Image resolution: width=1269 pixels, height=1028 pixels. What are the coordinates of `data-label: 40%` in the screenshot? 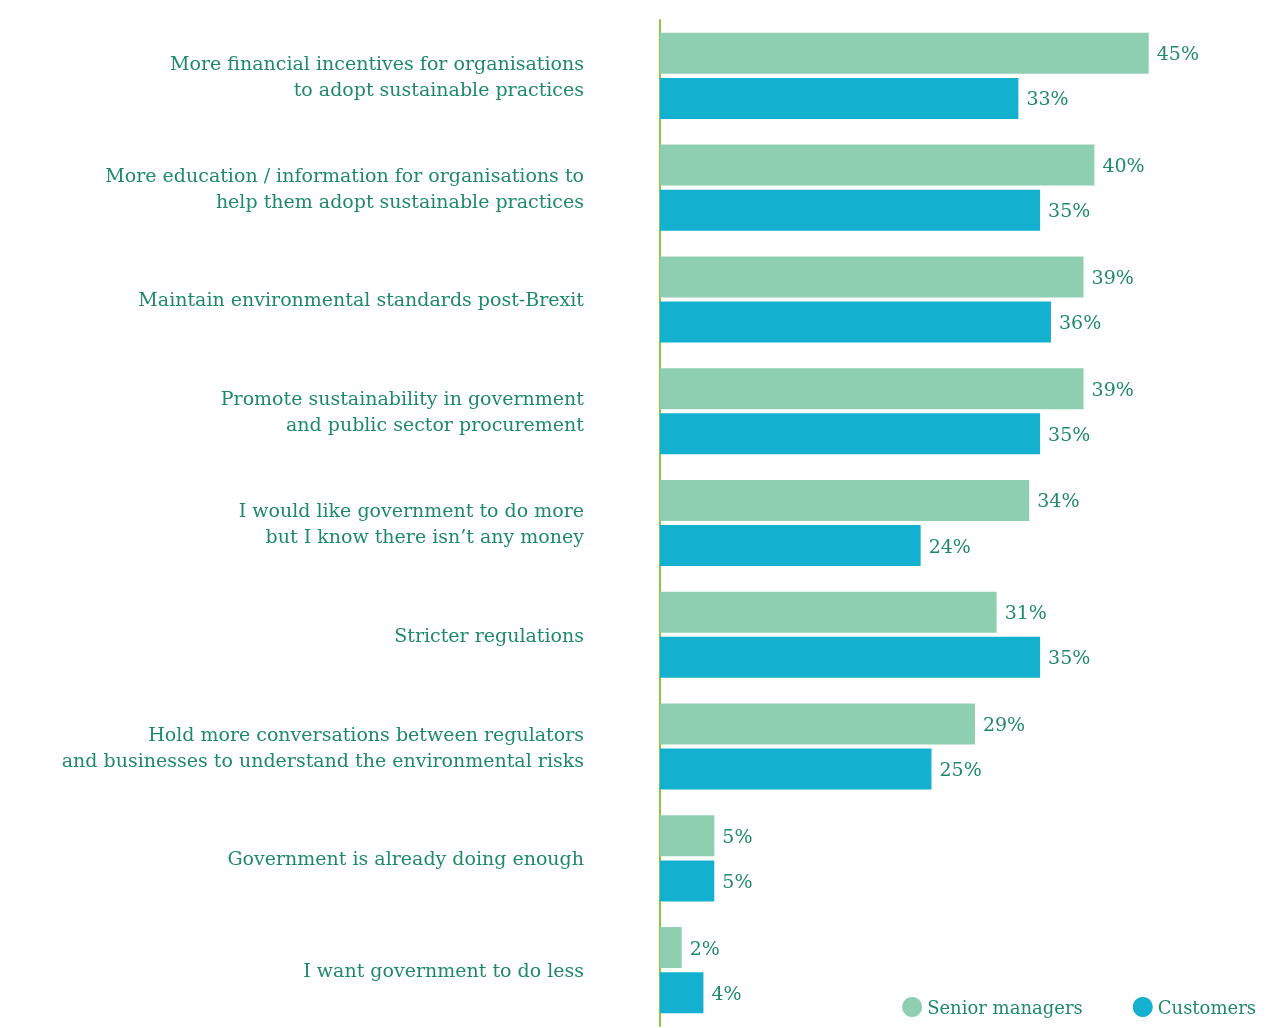 It's located at (1123, 165).